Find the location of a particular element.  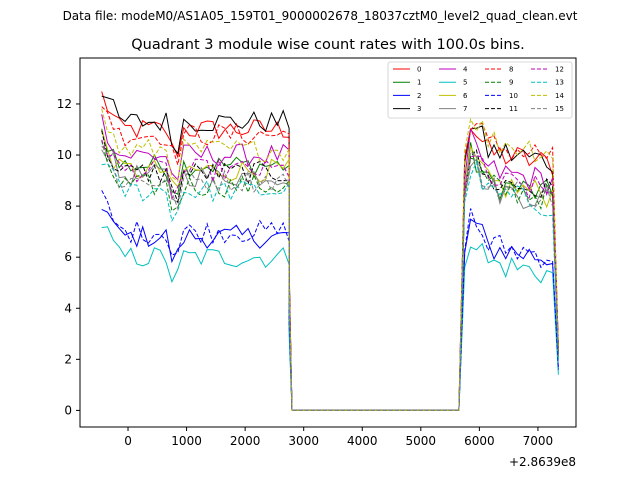

legend-label-0: 0 is located at coordinates (419, 70).